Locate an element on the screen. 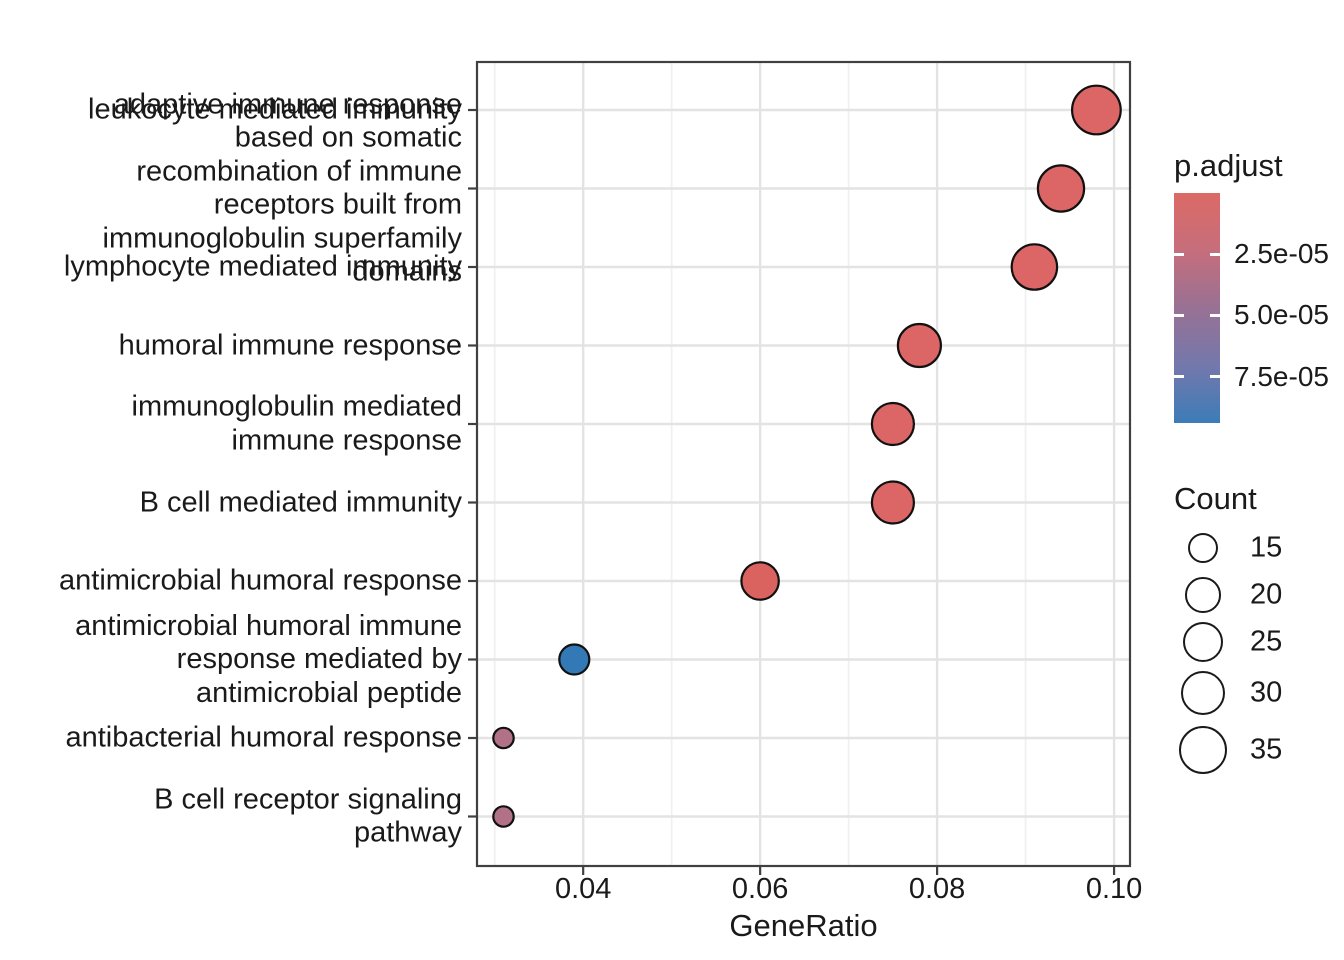 This screenshot has width=1344, height=960. y-category-label: antimicrobial humoral response is located at coordinates (260, 580).